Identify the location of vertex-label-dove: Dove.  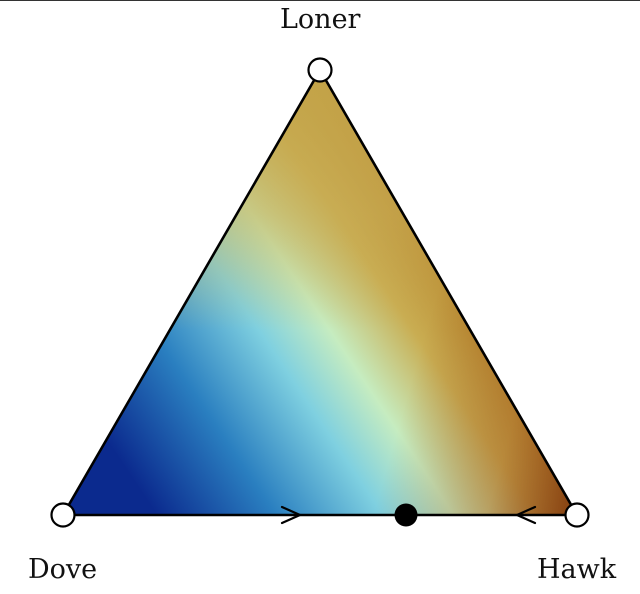
(63, 569).